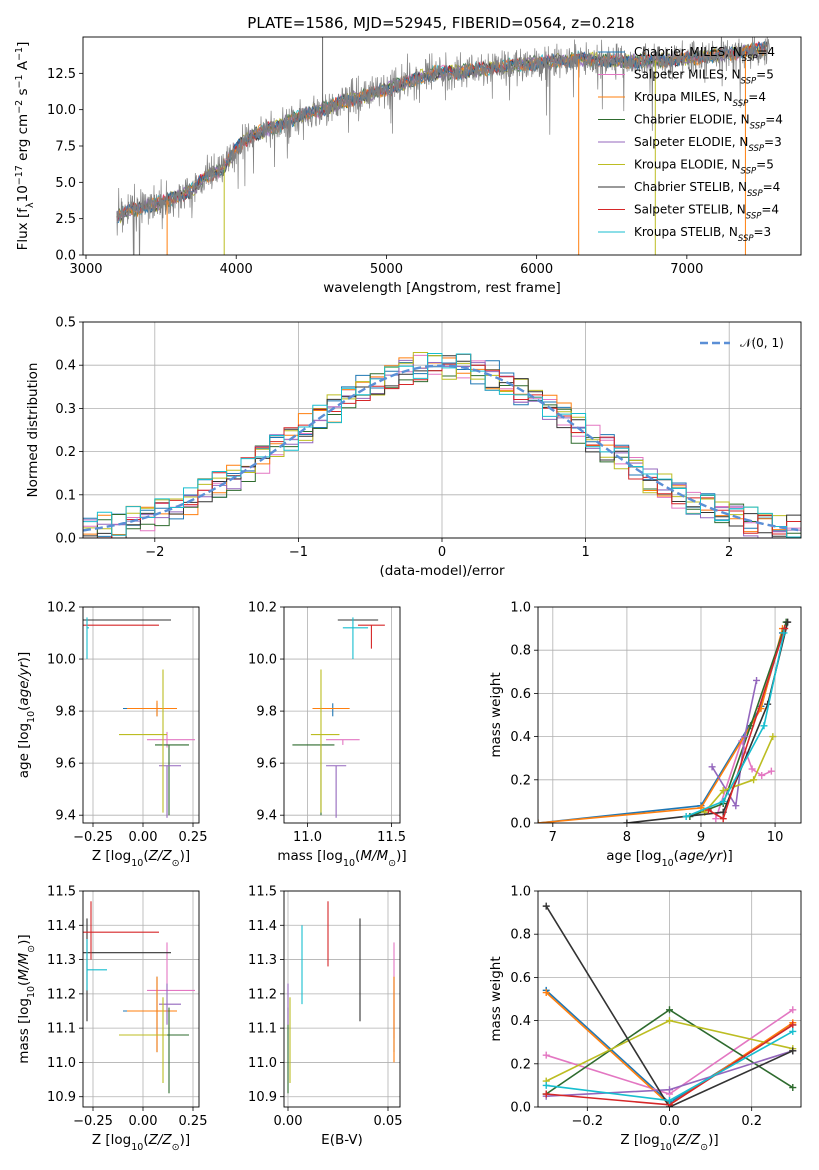 The width and height of the screenshot is (819, 1170). Describe the element at coordinates (708, 122) in the screenshot. I see `legend-entry: Chabrier ELODIE, NSSP=4` at that location.